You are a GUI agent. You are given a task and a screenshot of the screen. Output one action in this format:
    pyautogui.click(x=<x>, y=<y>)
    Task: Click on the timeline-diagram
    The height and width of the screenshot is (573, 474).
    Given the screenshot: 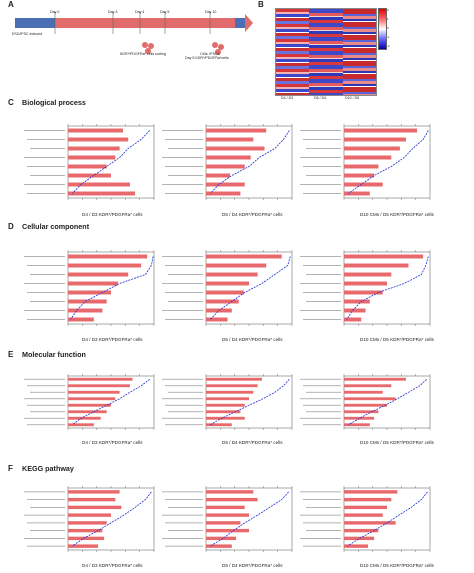 What is the action you would take?
    pyautogui.click(x=134, y=33)
    